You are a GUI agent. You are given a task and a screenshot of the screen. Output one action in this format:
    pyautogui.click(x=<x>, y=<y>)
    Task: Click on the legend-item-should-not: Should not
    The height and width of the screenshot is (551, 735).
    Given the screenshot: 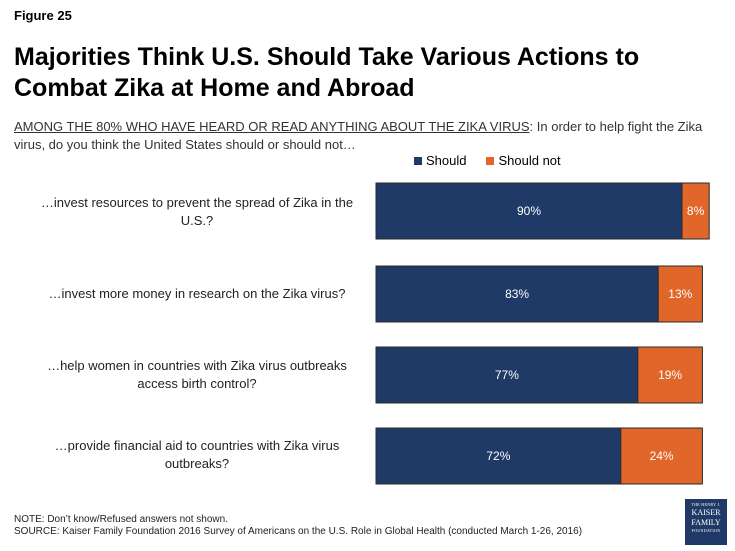 What is the action you would take?
    pyautogui.click(x=523, y=160)
    